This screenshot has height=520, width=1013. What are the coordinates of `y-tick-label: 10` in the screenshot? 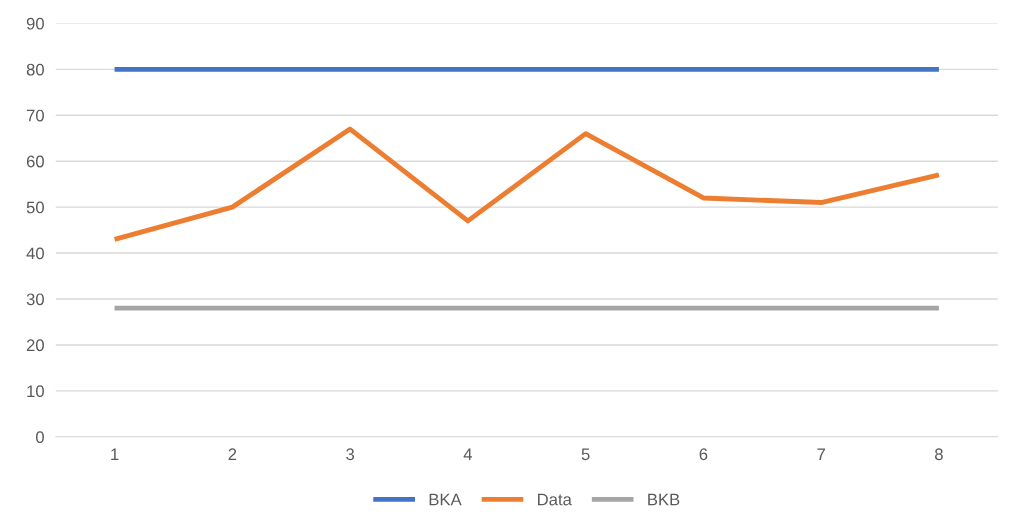 It's located at (35, 391).